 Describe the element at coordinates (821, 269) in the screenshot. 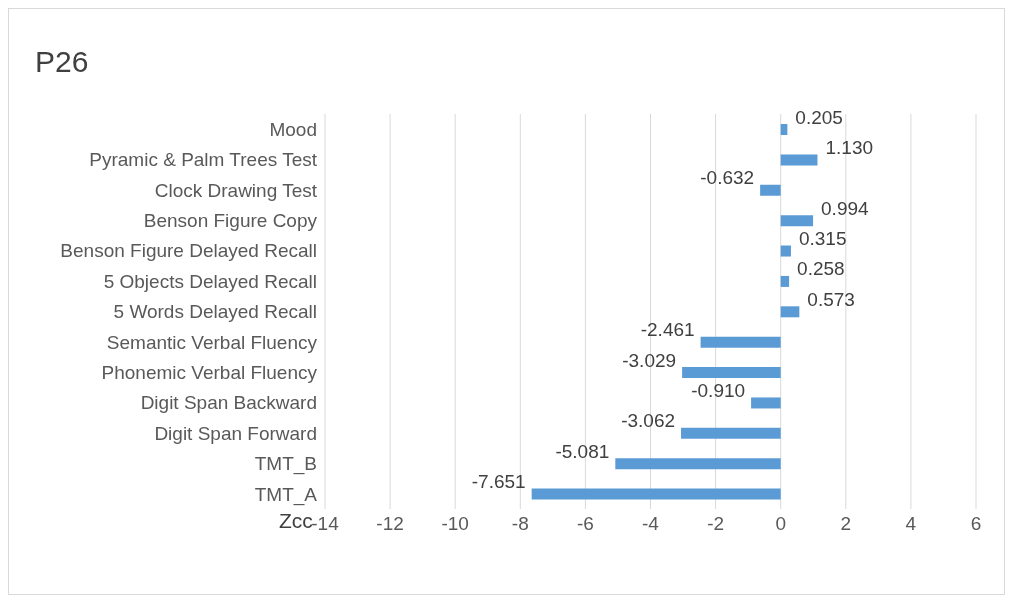

I see `data-label: 0.258` at that location.